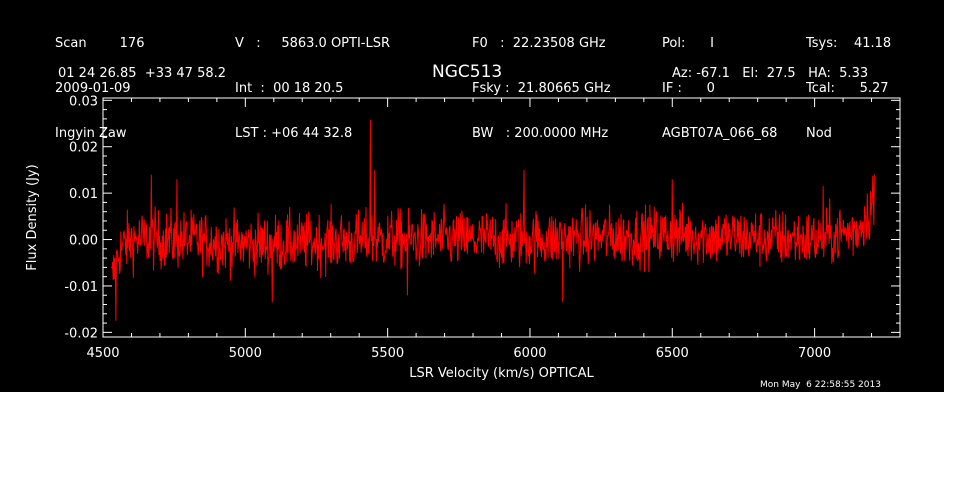 The height and width of the screenshot is (490, 962). I want to click on integration-label: Int : 00 18 20.5, so click(289, 88).